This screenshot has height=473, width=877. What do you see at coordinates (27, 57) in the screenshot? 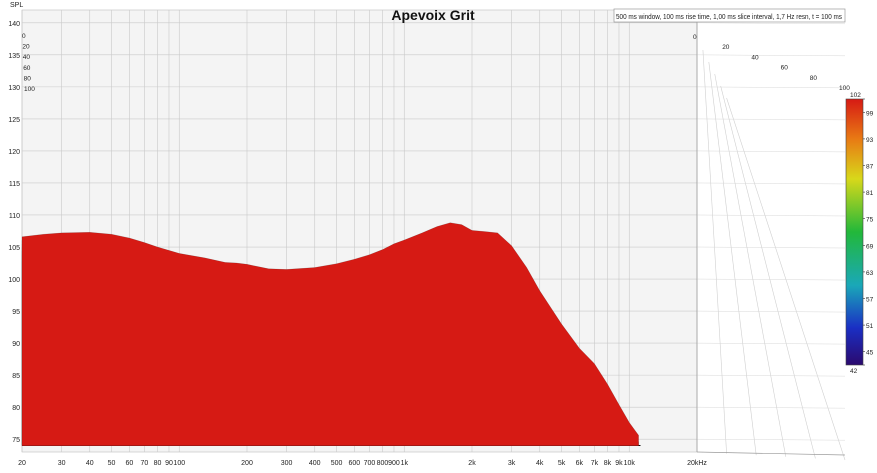
I see `time-tick-label-left: 40` at bounding box center [27, 57].